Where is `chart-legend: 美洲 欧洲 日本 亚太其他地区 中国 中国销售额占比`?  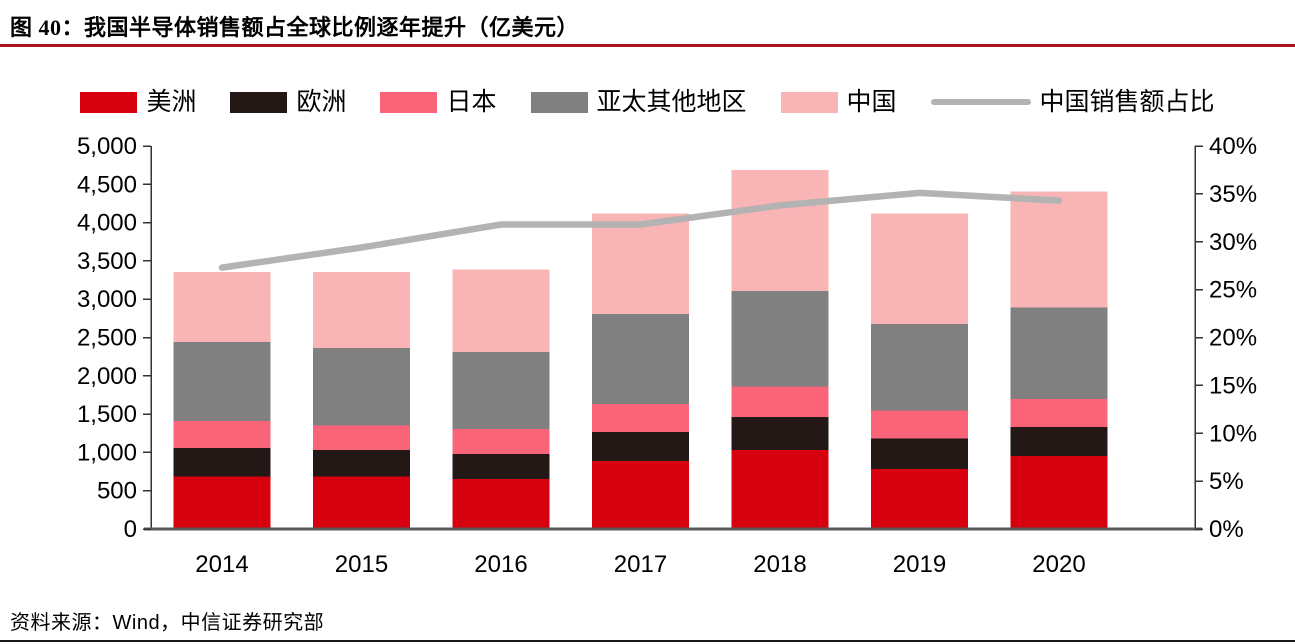
chart-legend: 美洲 欧洲 日本 亚太其他地区 中国 中国销售额占比 is located at coordinates (647, 102).